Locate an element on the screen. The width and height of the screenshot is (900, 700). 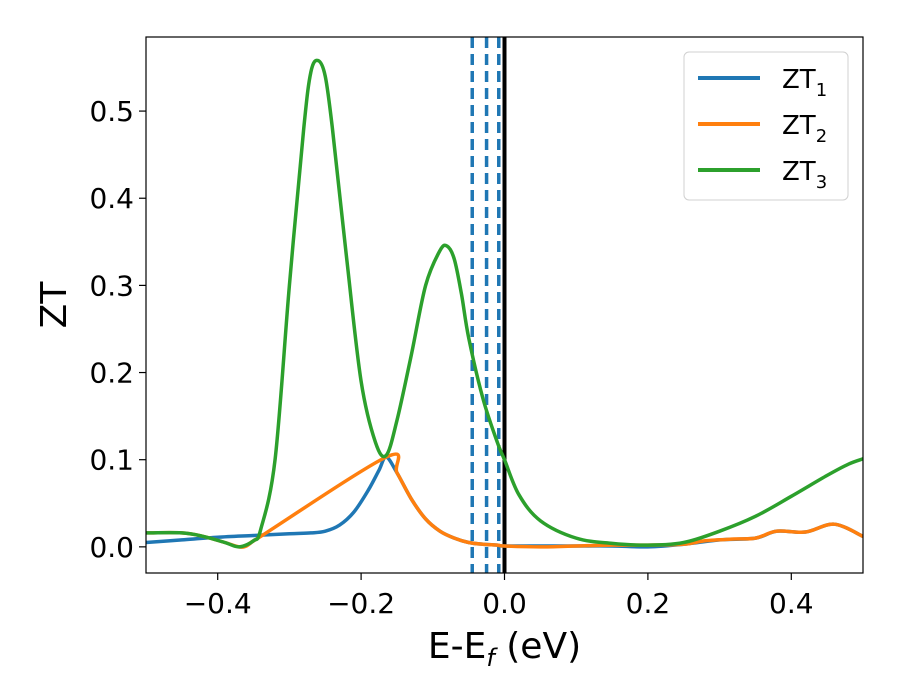
y-axis-ticks: 0.0 0.1 0.2 0.3 0.4 0.5 is located at coordinates (117, 329).